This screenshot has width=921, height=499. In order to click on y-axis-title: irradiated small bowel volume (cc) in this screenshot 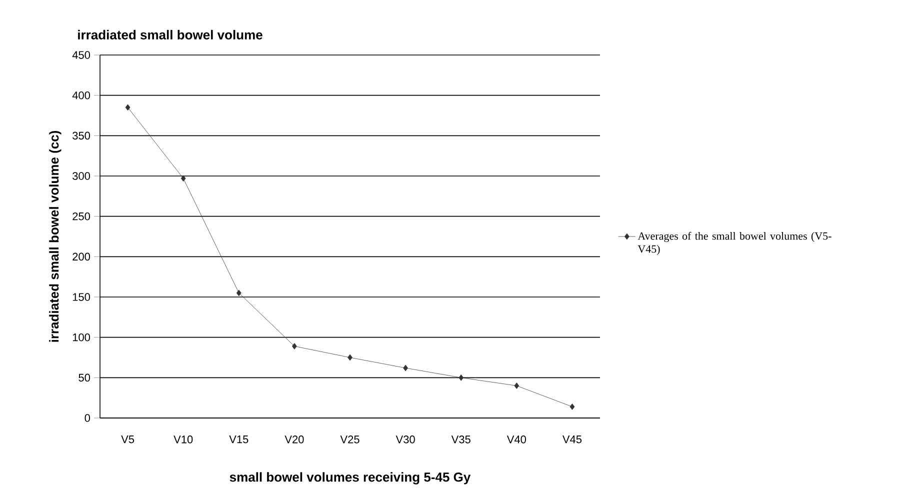, I will do `click(55, 236)`.